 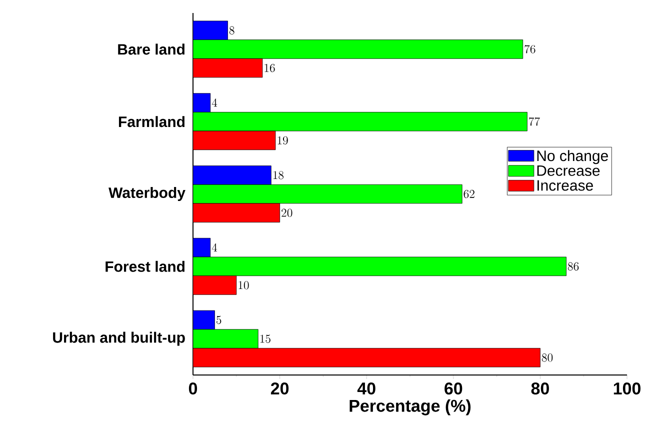 What do you see at coordinates (279, 388) in the screenshot?
I see `x-tick-label: 20` at bounding box center [279, 388].